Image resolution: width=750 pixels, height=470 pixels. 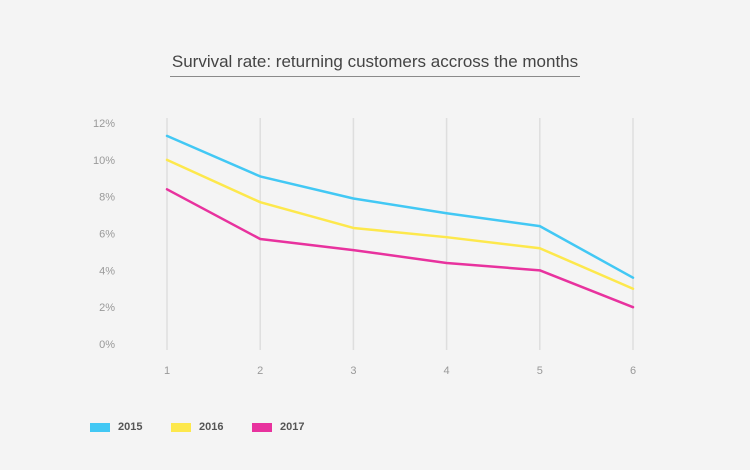 What do you see at coordinates (211, 427) in the screenshot?
I see `legend-label-2016: 2016` at bounding box center [211, 427].